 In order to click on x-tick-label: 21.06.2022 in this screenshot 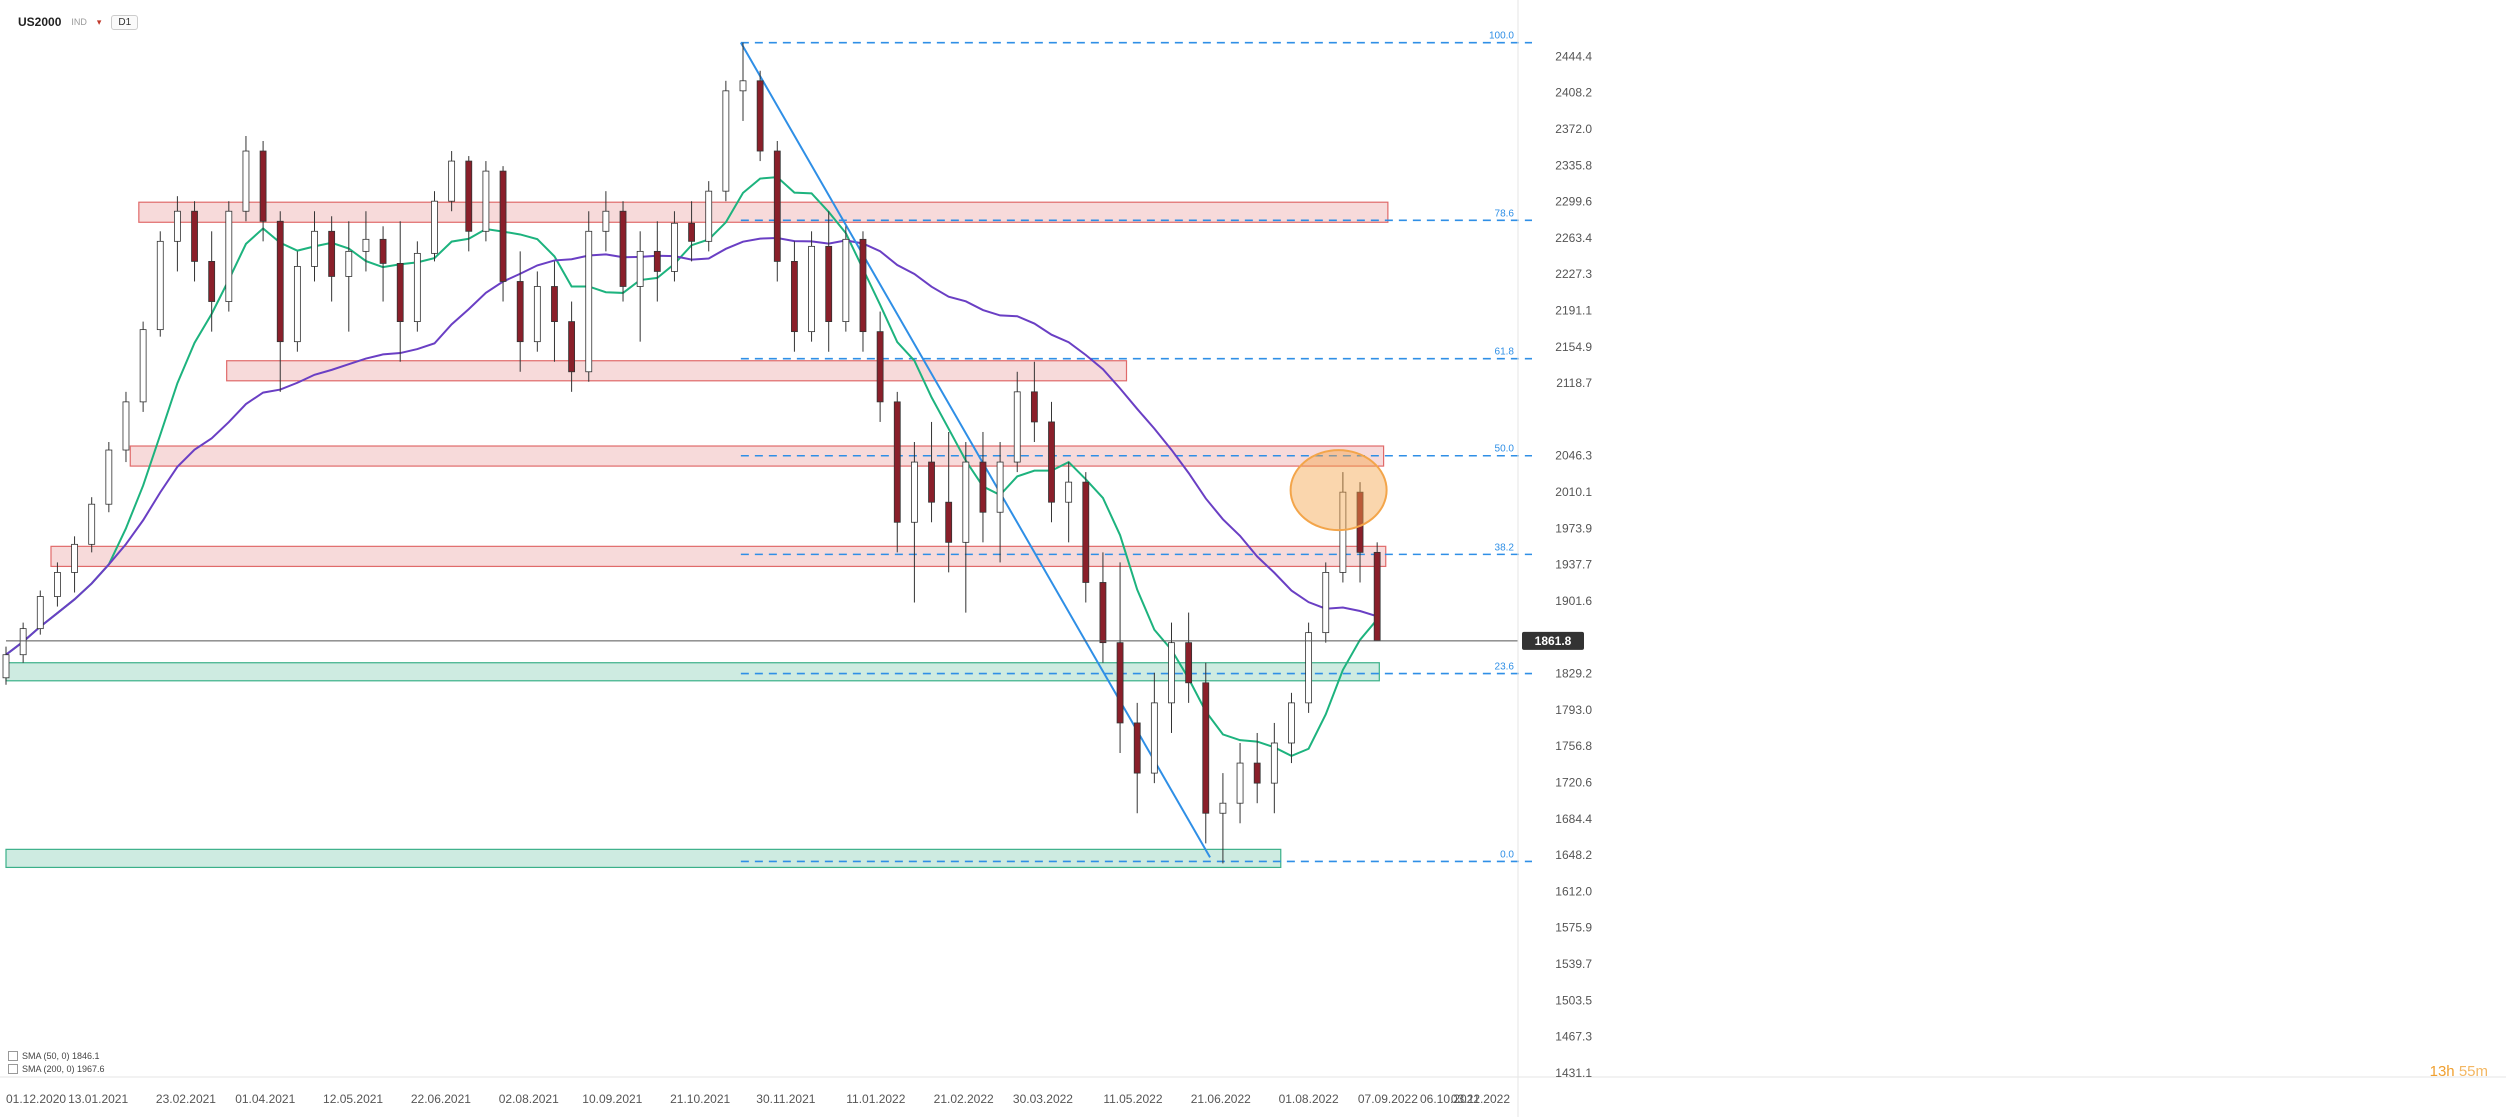, I will do `click(1221, 1099)`.